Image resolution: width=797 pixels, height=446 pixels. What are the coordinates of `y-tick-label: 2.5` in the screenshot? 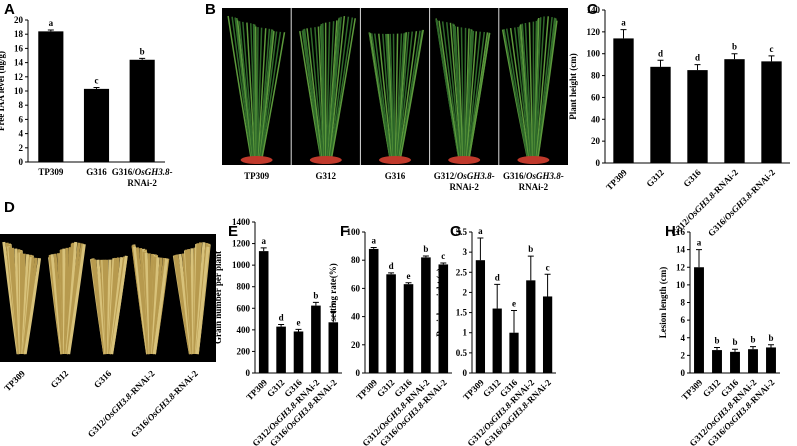 It's located at (462, 272).